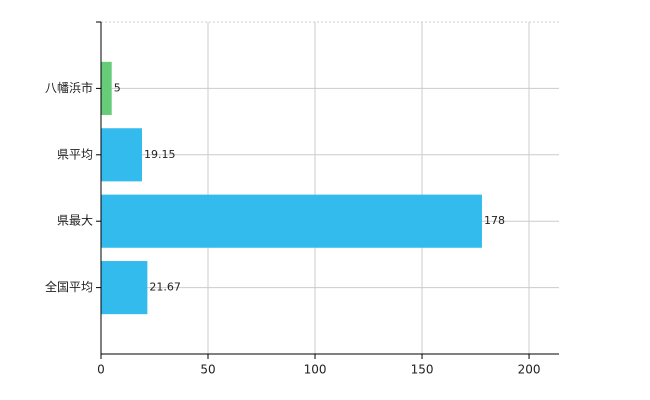 The width and height of the screenshot is (650, 400). What do you see at coordinates (101, 370) in the screenshot?
I see `x-tick-label: 0` at bounding box center [101, 370].